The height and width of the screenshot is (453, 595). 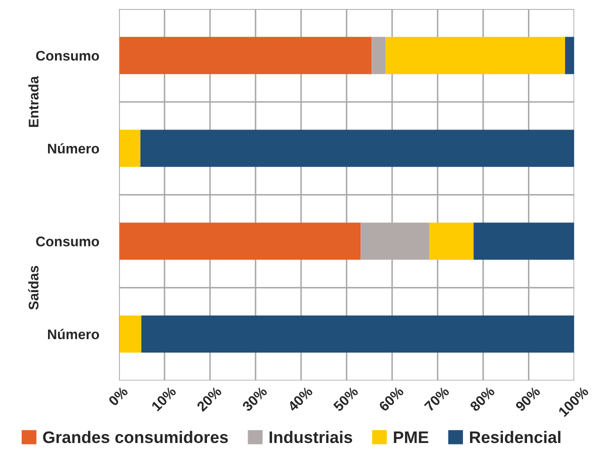 What do you see at coordinates (33, 288) in the screenshot?
I see `text: Saídas` at bounding box center [33, 288].